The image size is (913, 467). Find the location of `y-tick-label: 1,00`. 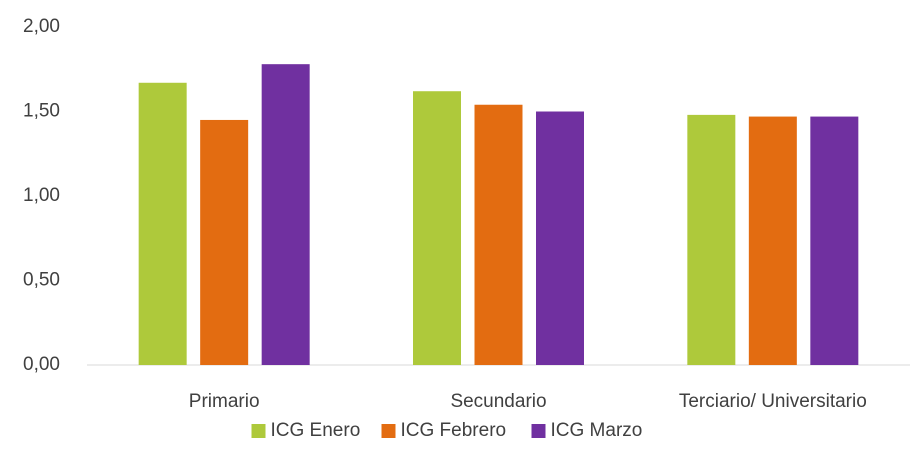

y-tick-label: 1,00 is located at coordinates (41, 195).